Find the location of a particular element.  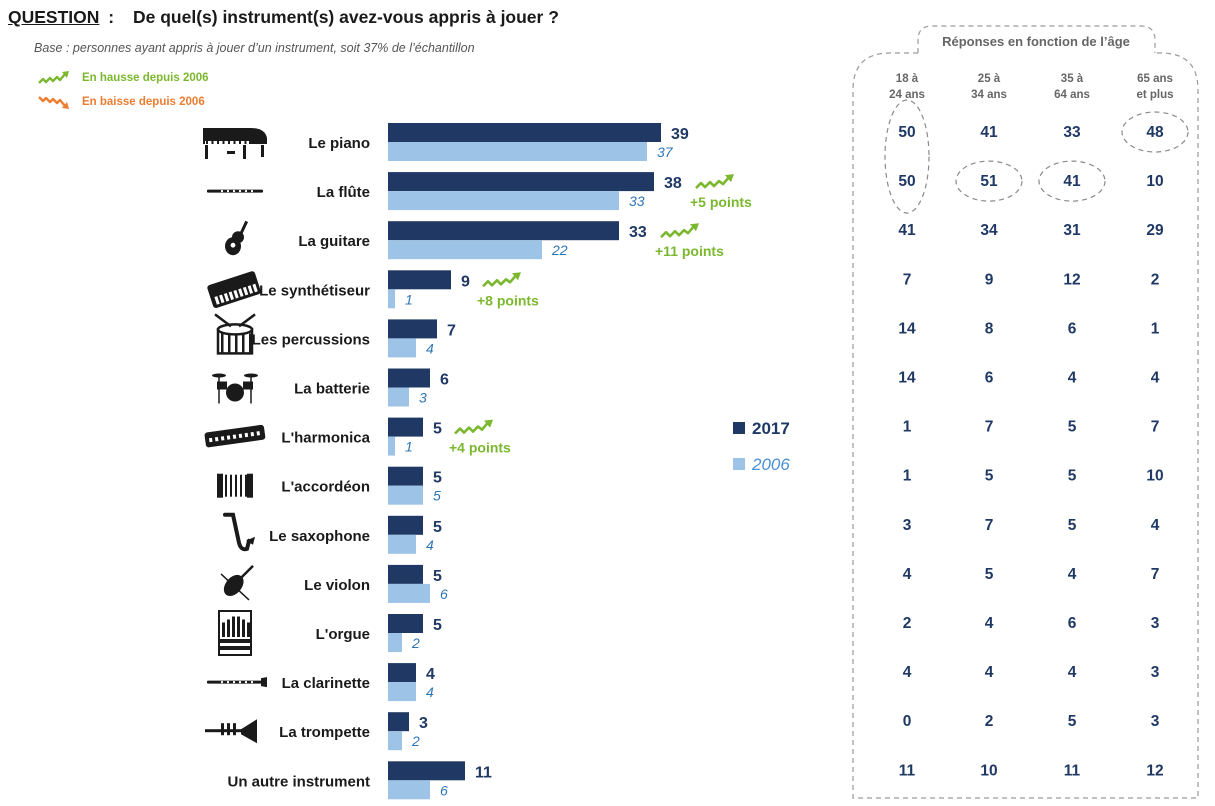

bar-2017-le-synthetiseur is located at coordinates (419, 280).